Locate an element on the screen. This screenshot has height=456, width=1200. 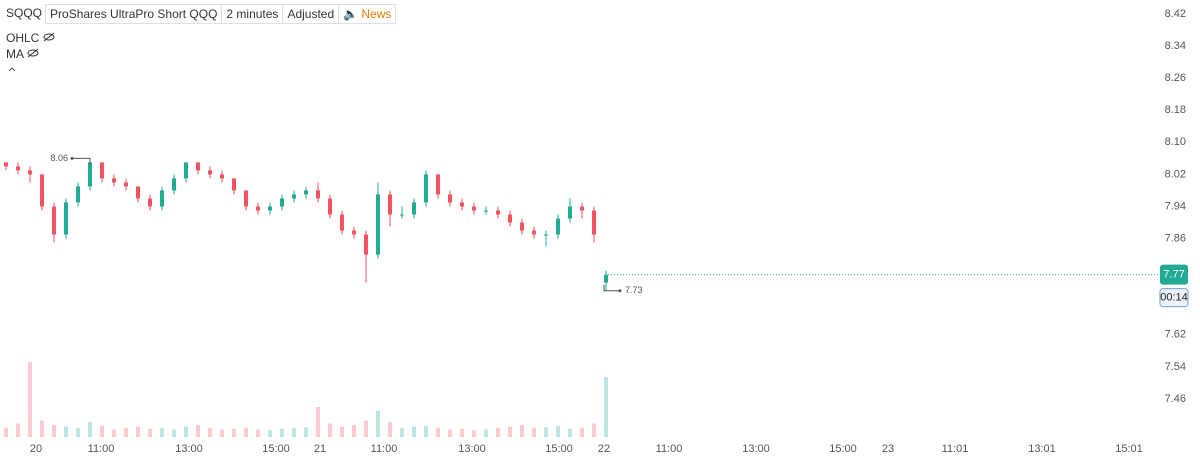
x-tick-label: 22 is located at coordinates (604, 449).